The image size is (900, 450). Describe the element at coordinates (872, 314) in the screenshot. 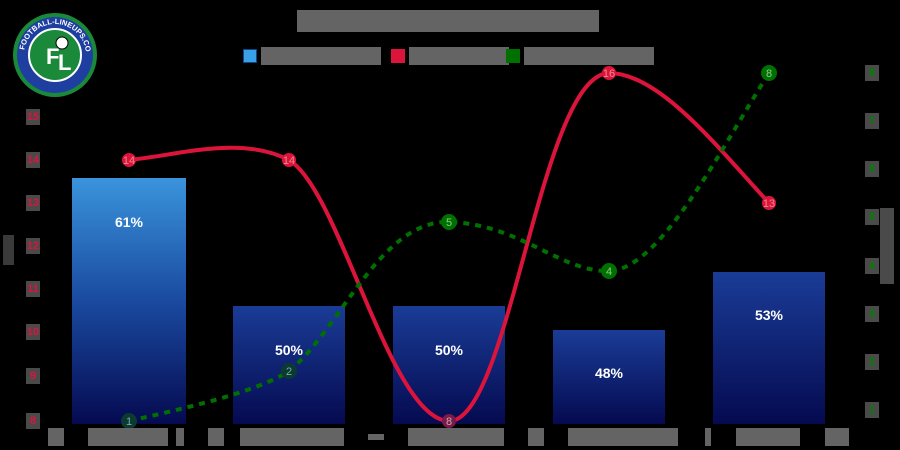

I see `right-axis-tick: 3` at that location.